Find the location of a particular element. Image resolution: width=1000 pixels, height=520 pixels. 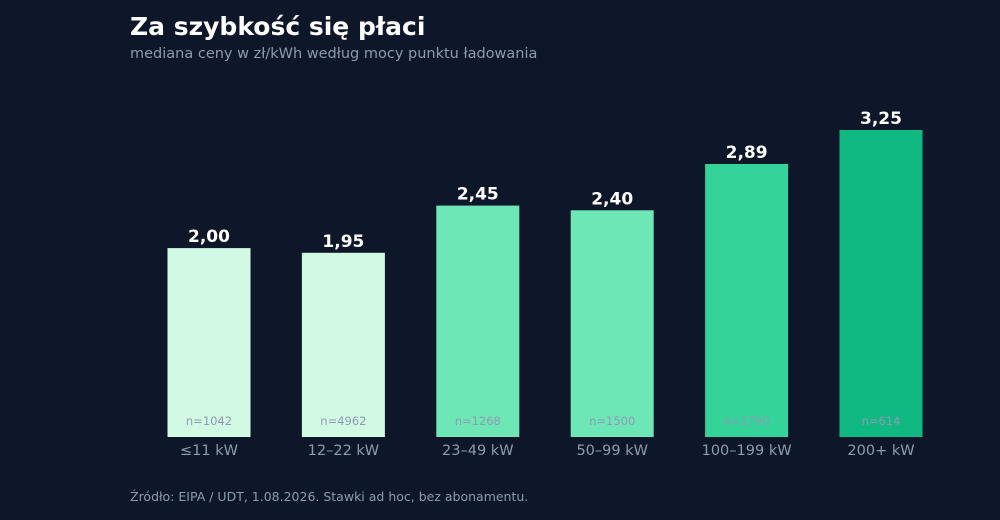

category-label-4: 100–199 kW is located at coordinates (747, 451).